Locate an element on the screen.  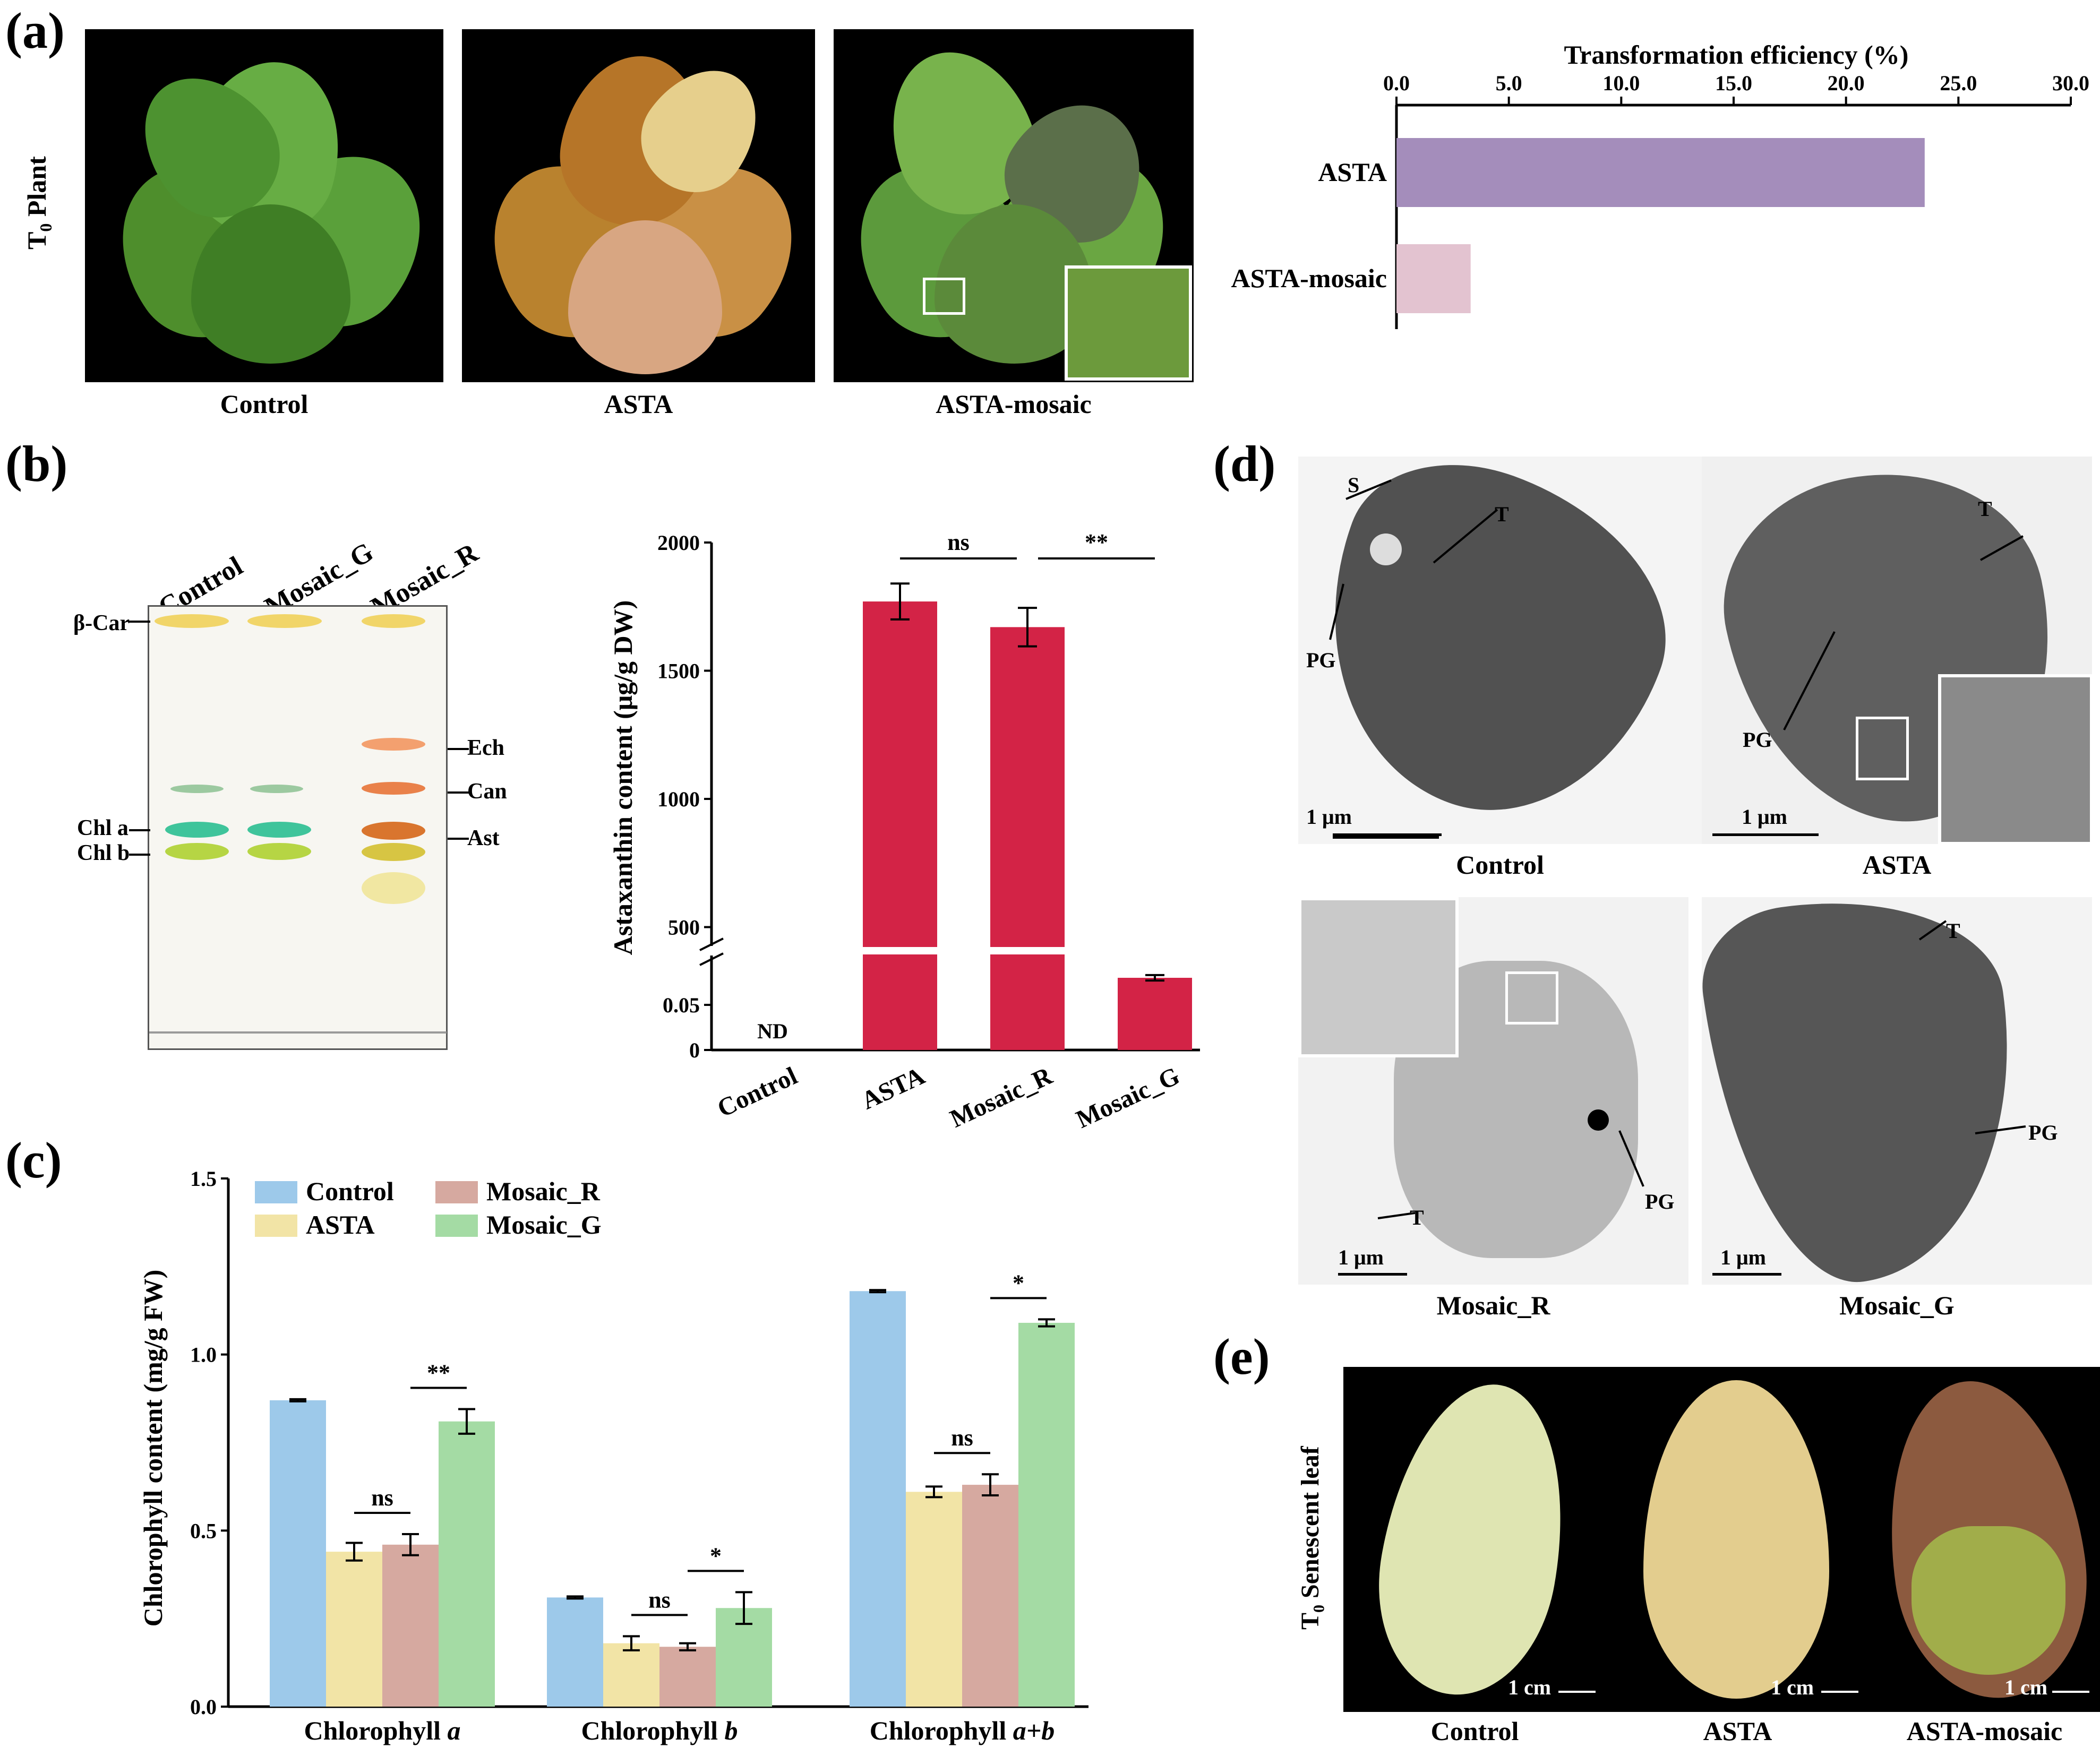
astaxanthin-tick-label: 0.05 is located at coordinates (681, 1005).